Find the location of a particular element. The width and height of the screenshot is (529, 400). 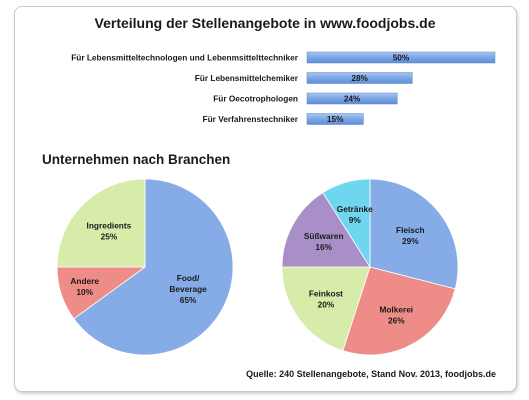

bar-value-label: 24% is located at coordinates (352, 99).